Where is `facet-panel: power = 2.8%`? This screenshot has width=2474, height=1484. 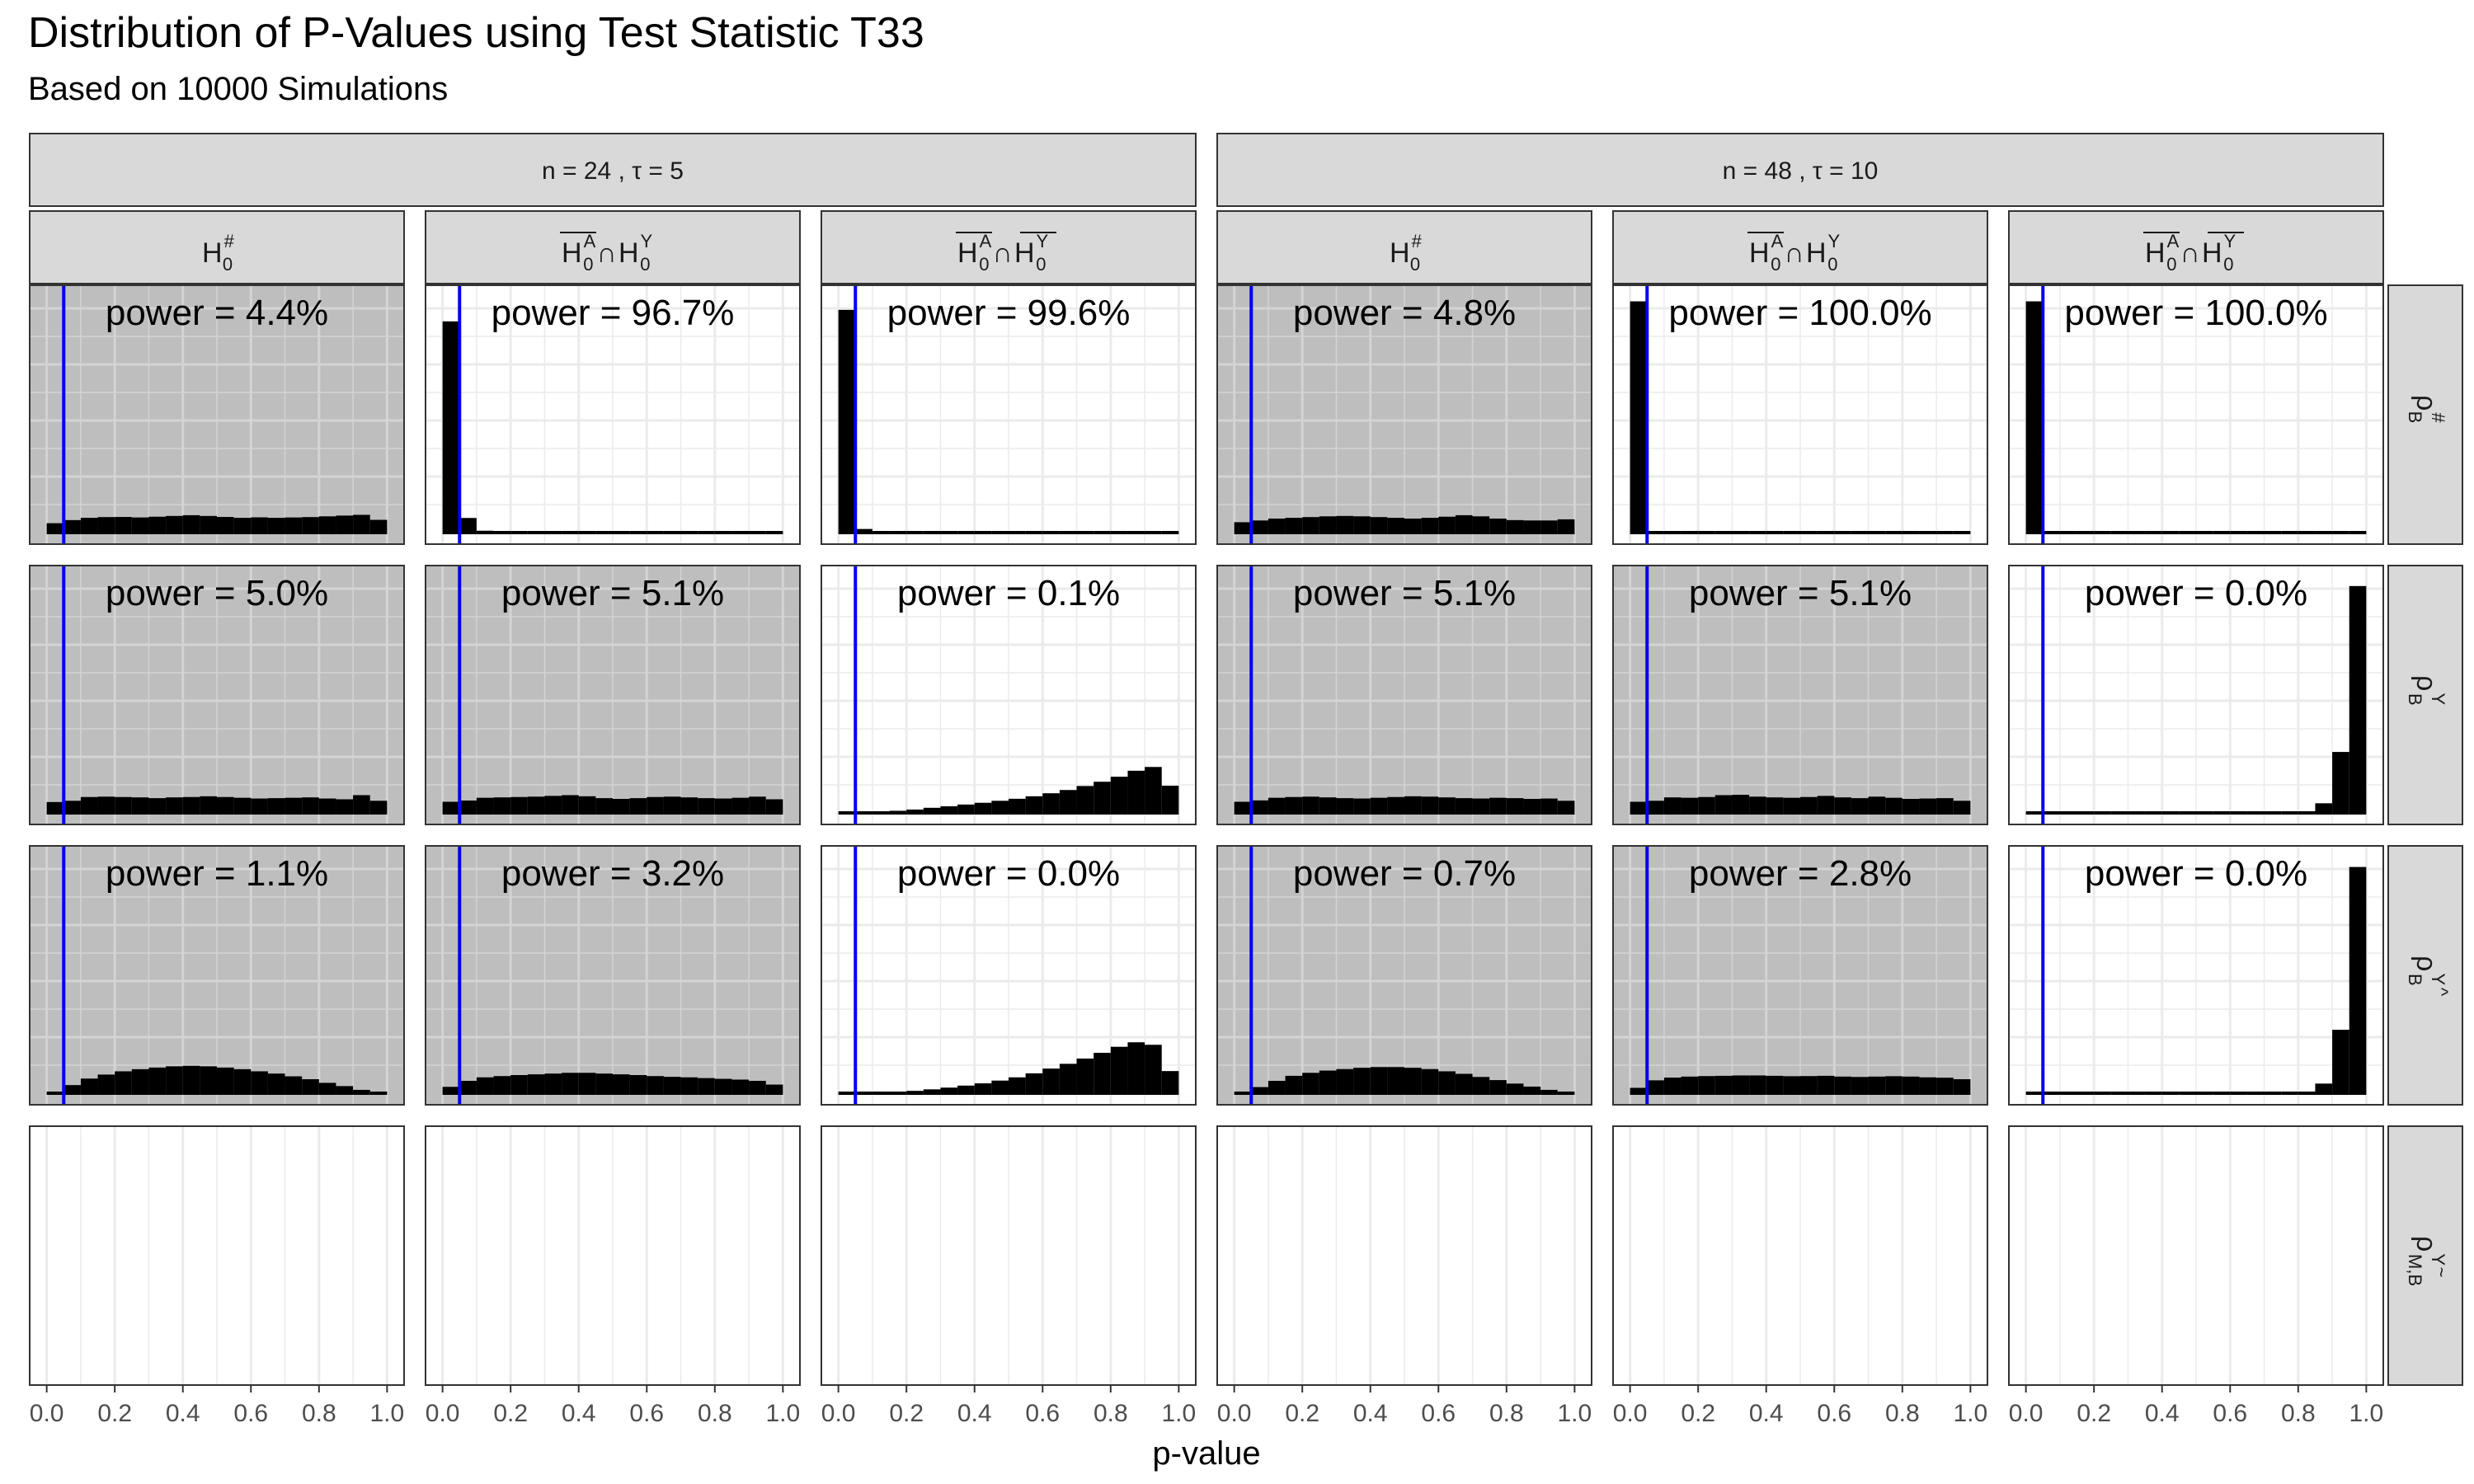
facet-panel: power = 2.8% is located at coordinates (1800, 975).